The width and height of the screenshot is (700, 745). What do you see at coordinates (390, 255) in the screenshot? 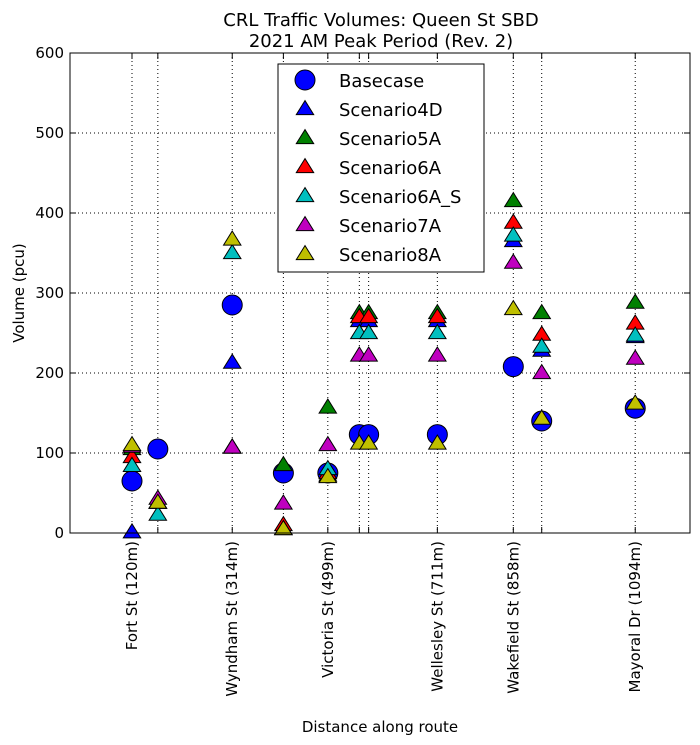
I see `legend-label: Scenario8A` at bounding box center [390, 255].